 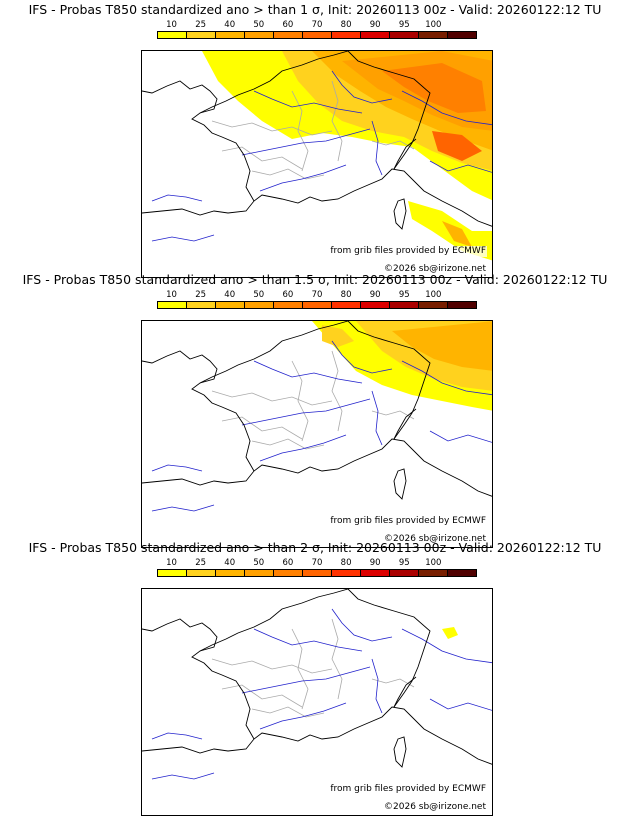 I want to click on colorbar-tick-label: 95, so click(x=404, y=295).